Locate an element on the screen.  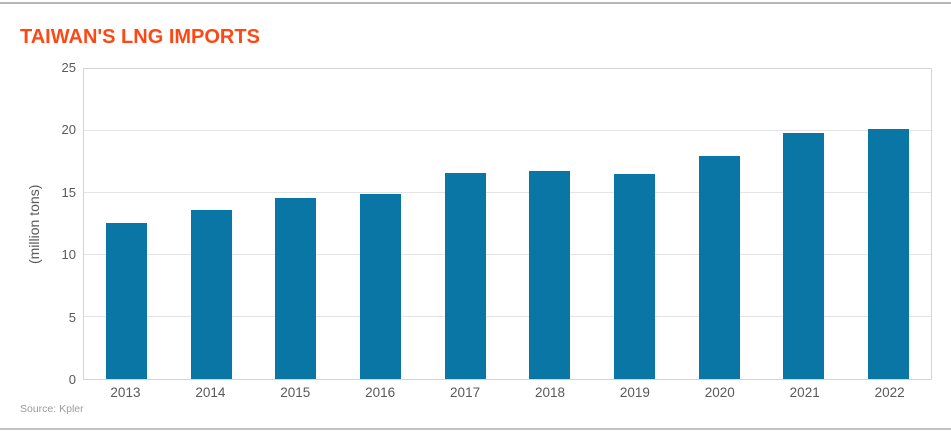
bar-2022 is located at coordinates (889, 253).